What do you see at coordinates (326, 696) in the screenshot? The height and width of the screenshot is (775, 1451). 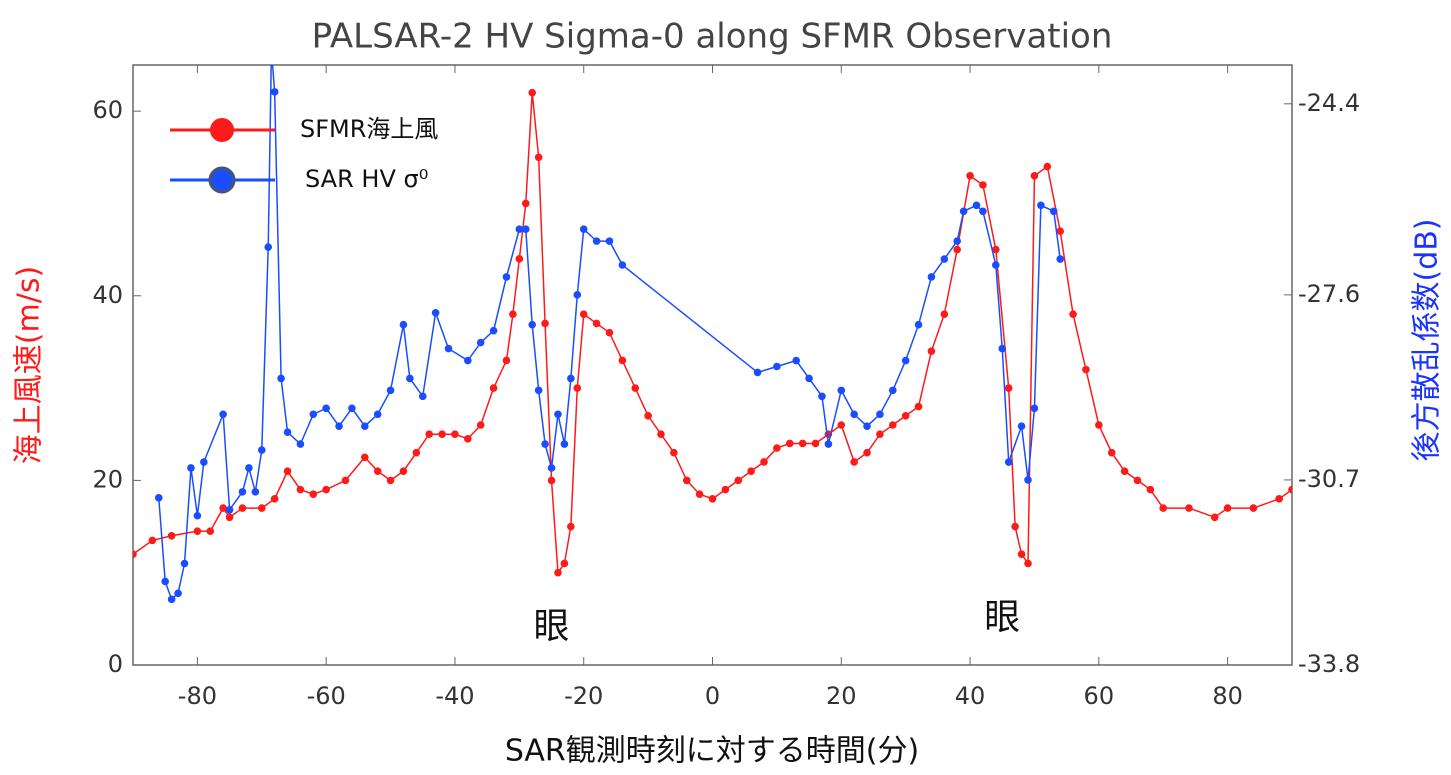 I see `x-tick-label: -60` at bounding box center [326, 696].